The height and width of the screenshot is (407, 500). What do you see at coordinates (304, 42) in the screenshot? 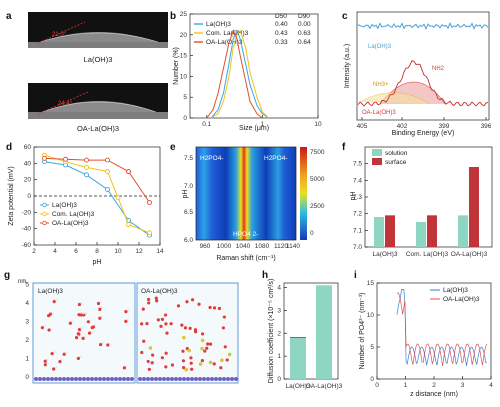
I see `panel-b-d90-value: 0.64` at bounding box center [304, 42].